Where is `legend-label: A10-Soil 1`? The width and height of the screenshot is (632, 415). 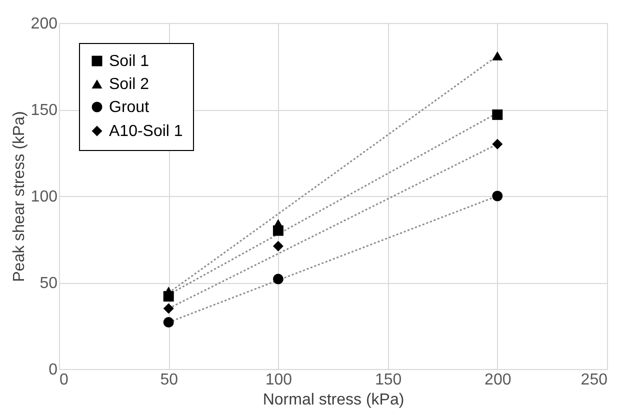
legend-label: A10-Soil 1 is located at coordinates (146, 131).